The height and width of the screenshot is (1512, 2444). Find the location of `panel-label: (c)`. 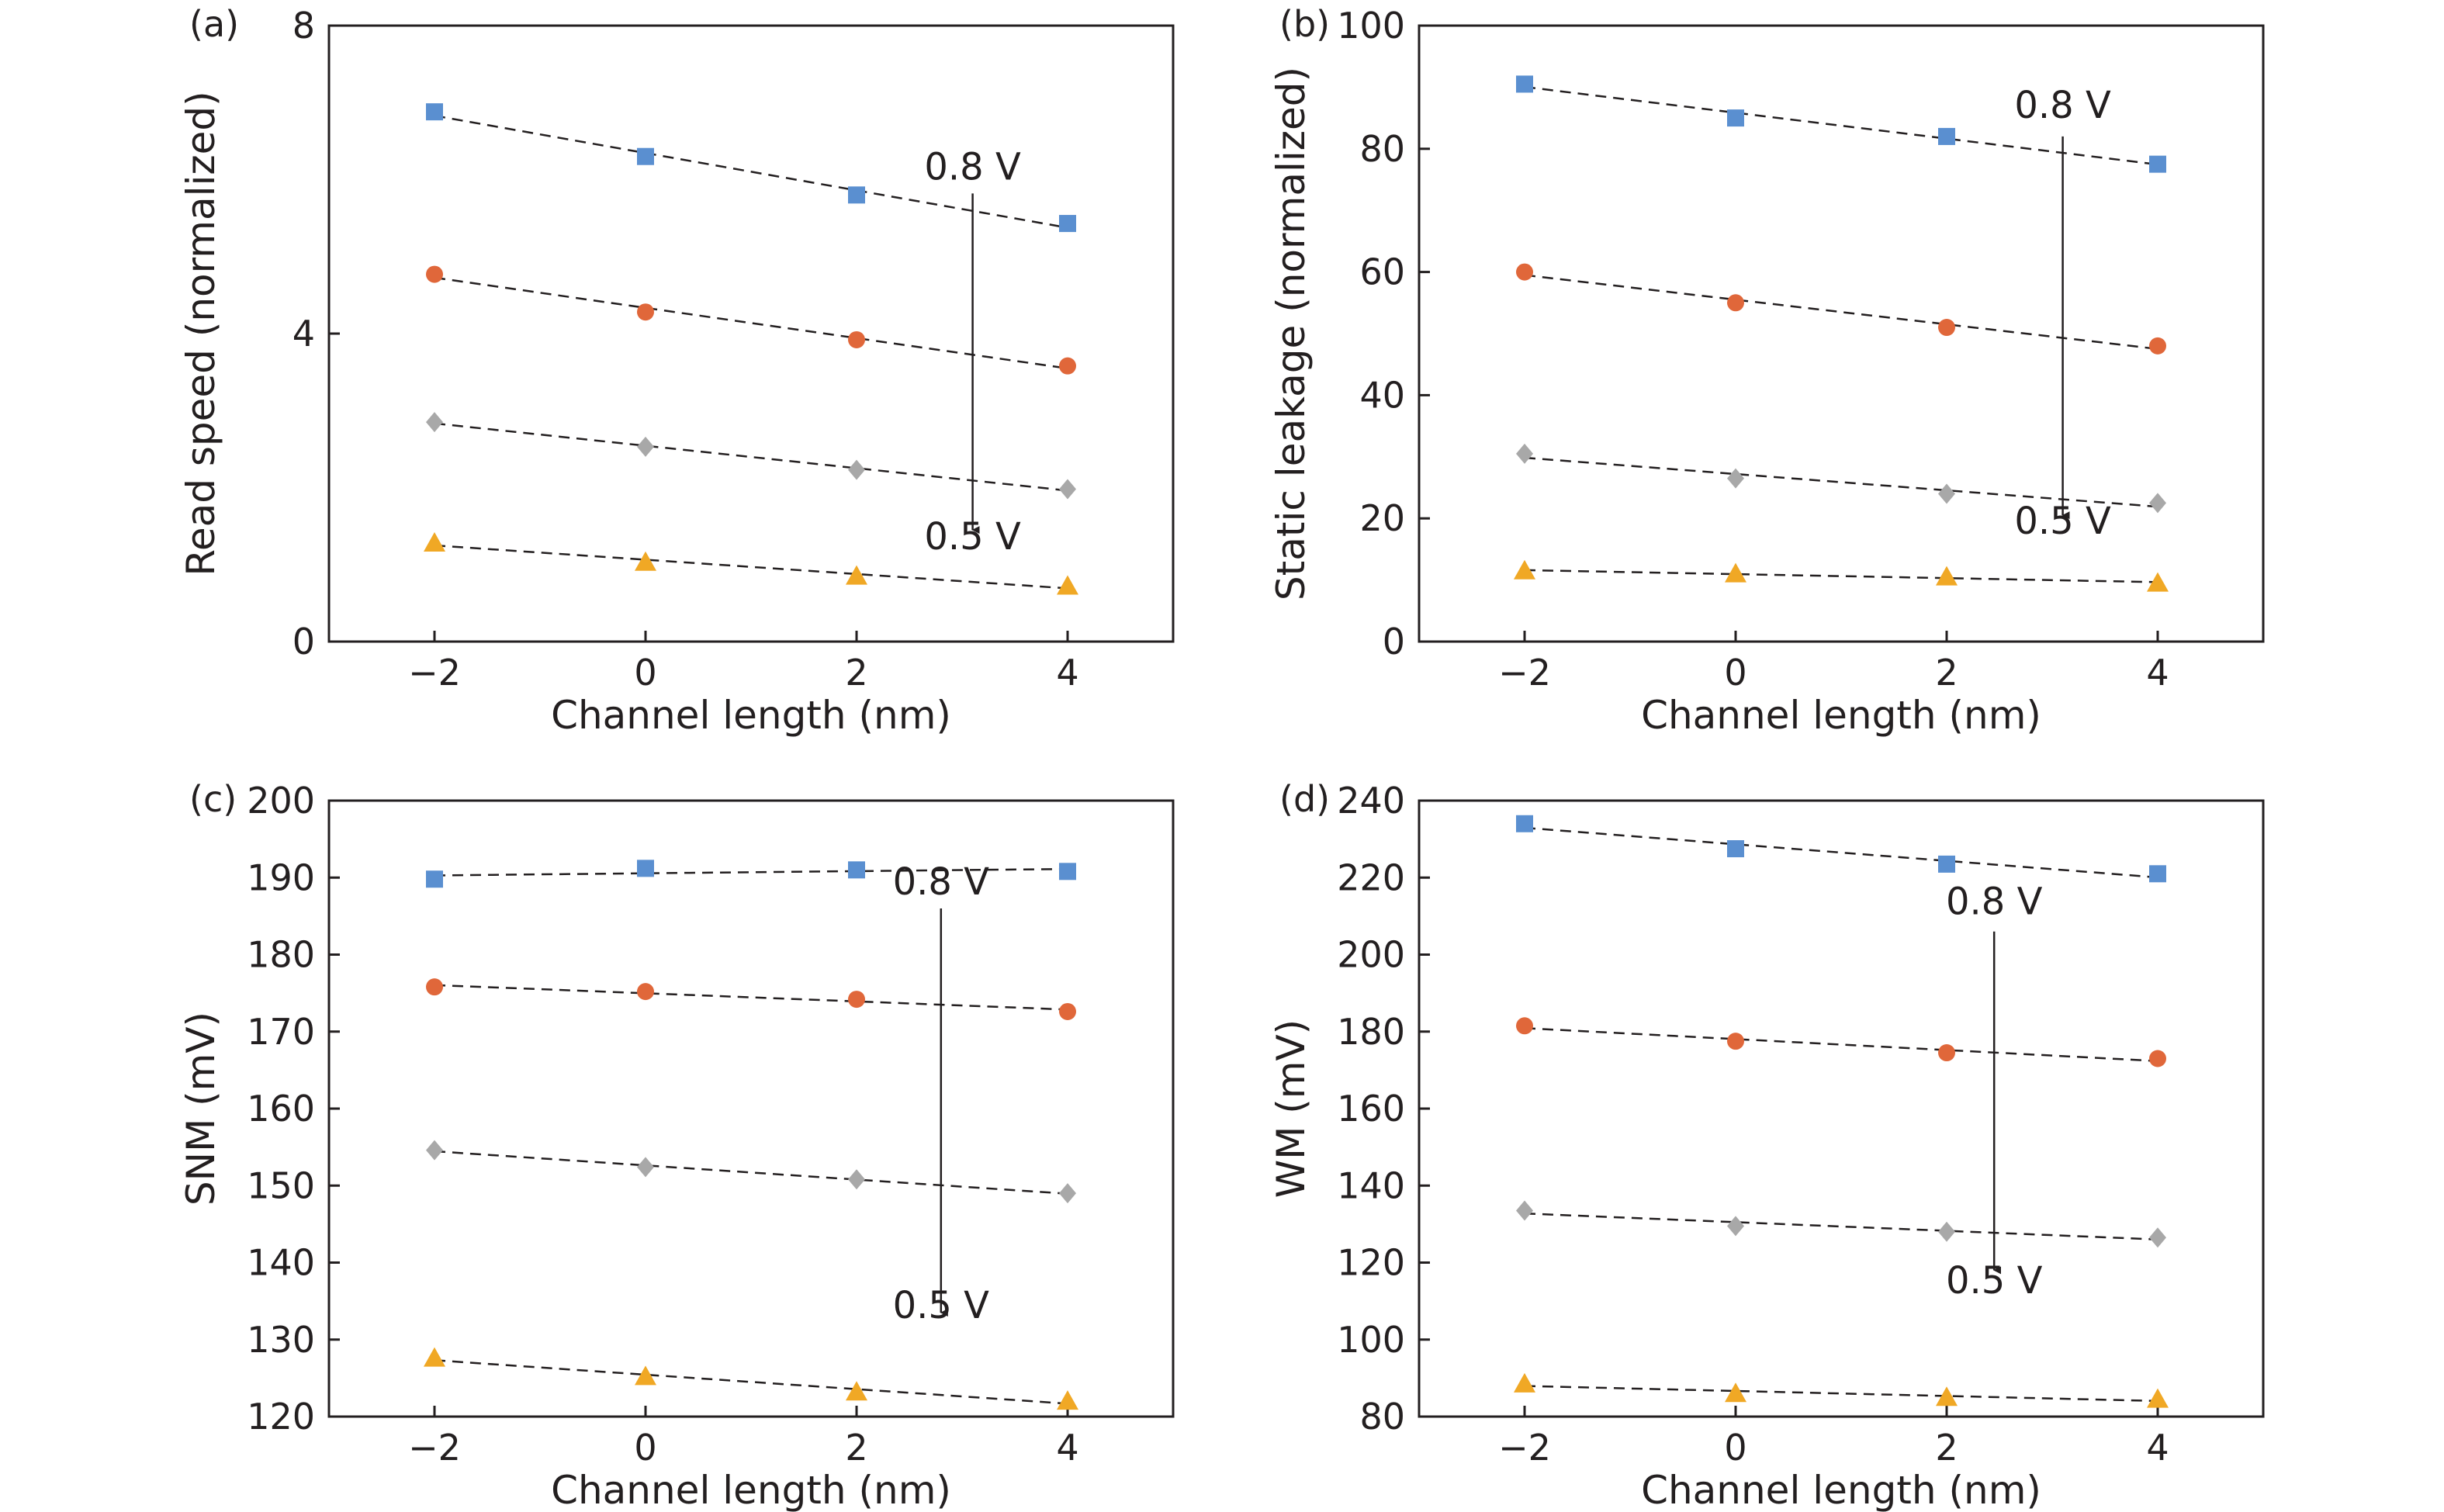

panel-label: (c) is located at coordinates (213, 799).